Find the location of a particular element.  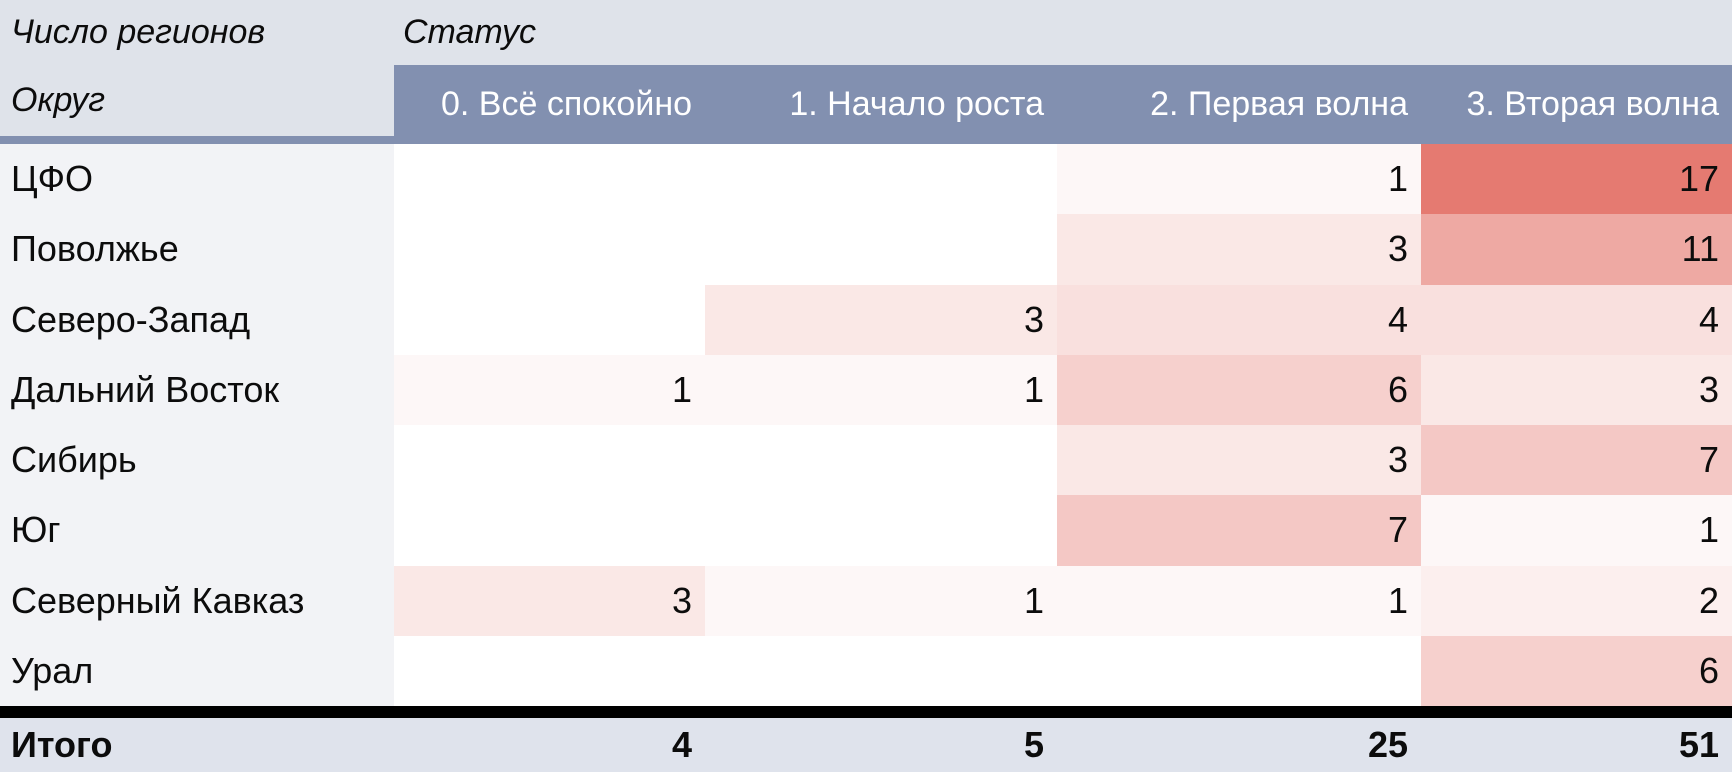

total-value-cell: 4 is located at coordinates (549, 745).